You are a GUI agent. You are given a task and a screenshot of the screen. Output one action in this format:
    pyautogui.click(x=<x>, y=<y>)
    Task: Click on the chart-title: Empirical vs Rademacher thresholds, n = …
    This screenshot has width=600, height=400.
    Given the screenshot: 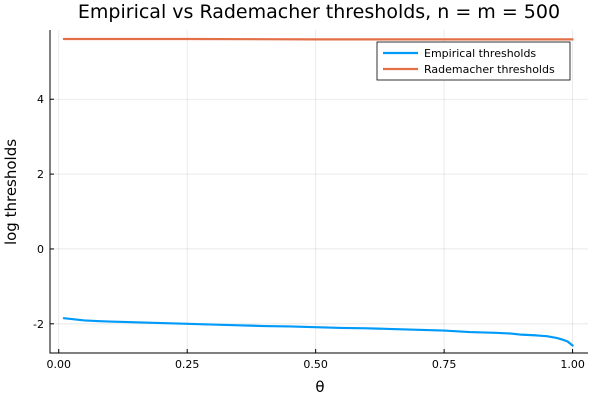 What is the action you would take?
    pyautogui.click(x=319, y=12)
    